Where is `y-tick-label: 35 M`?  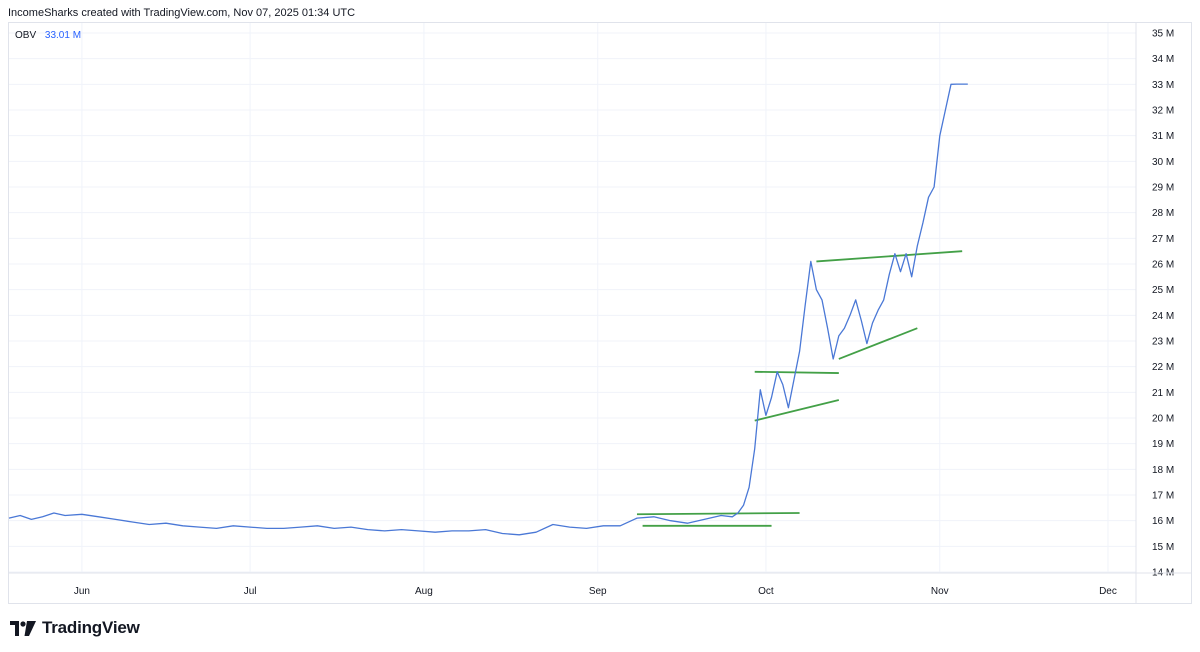 y-tick-label: 35 M is located at coordinates (1163, 34).